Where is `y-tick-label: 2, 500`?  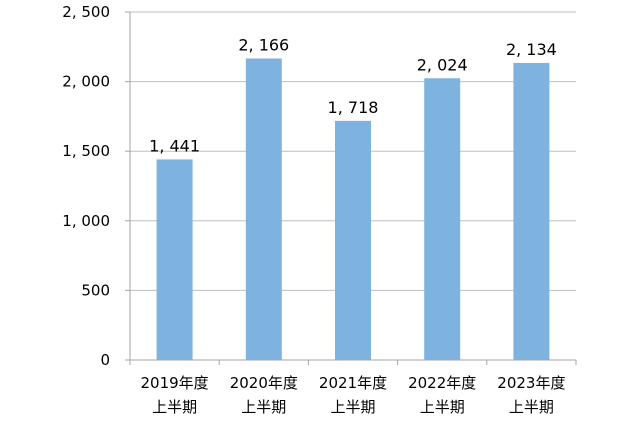
y-tick-label: 2, 500 is located at coordinates (86, 12).